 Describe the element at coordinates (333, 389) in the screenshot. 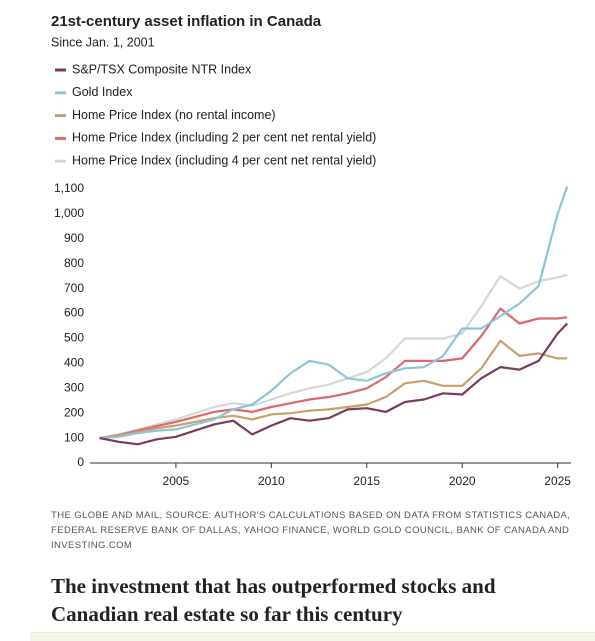

I see `series-line` at that location.